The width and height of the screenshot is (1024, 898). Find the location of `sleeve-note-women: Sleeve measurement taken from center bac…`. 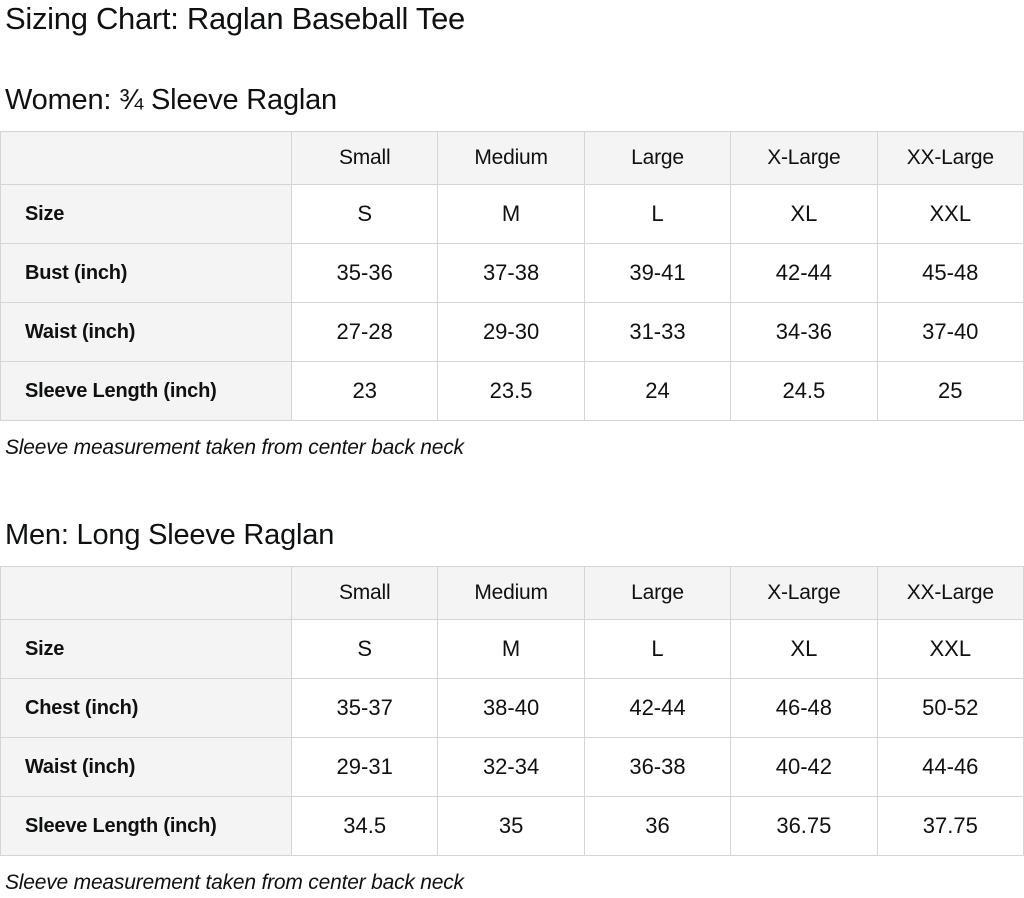

sleeve-note-women: Sleeve measurement taken from center bac… is located at coordinates (234, 447).